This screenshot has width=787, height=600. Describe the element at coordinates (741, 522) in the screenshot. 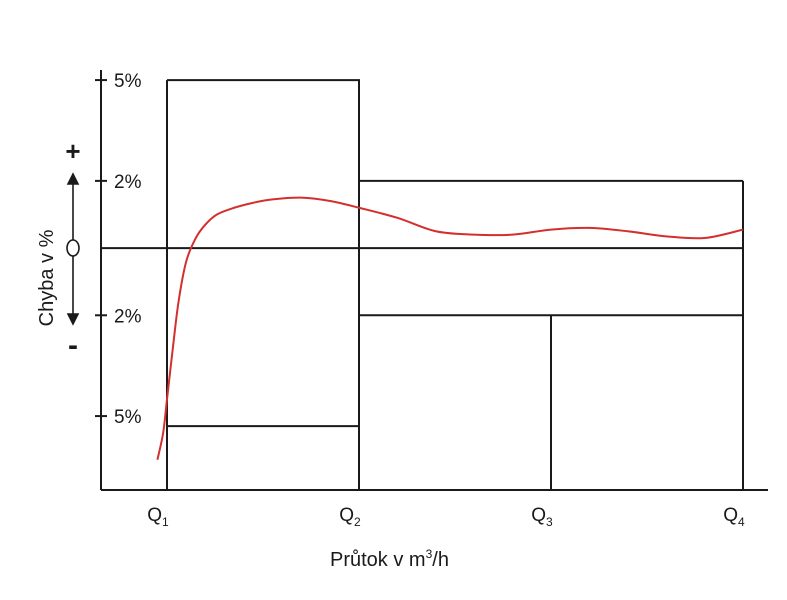

I see `x-tick-subscript: 4` at that location.